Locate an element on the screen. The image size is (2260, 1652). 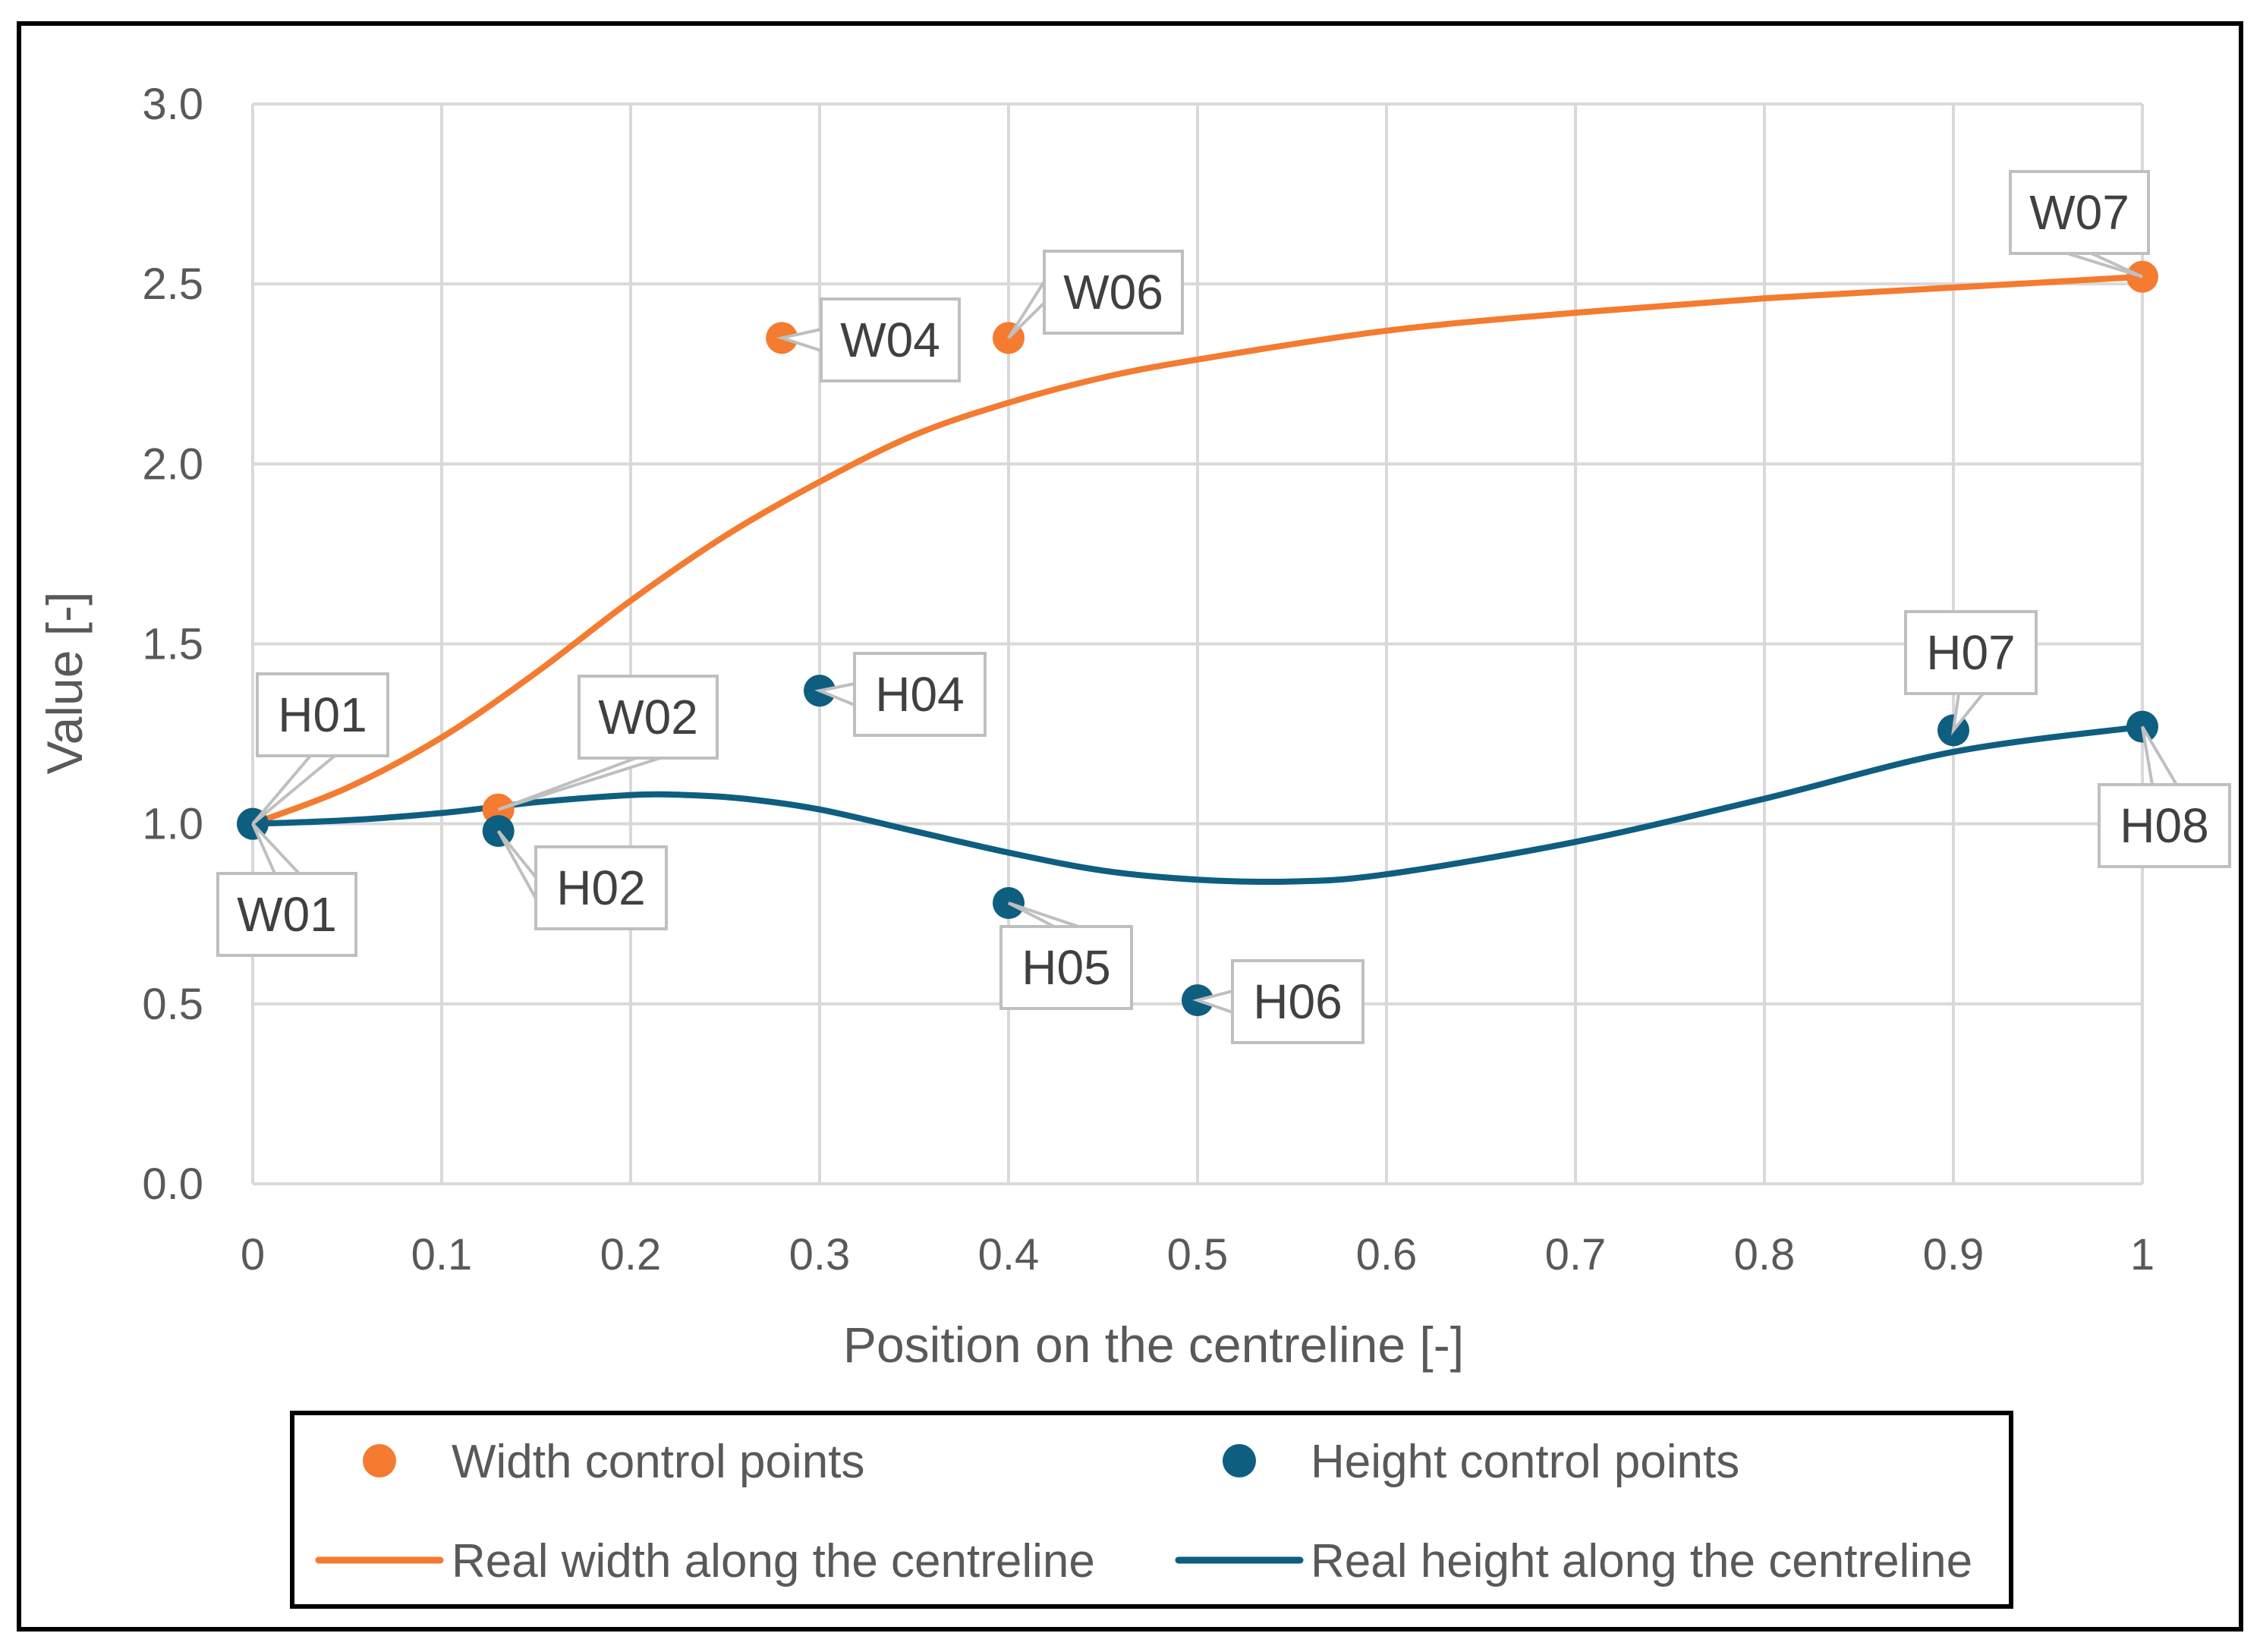
x-tick-label: 1 is located at coordinates (2142, 1254).